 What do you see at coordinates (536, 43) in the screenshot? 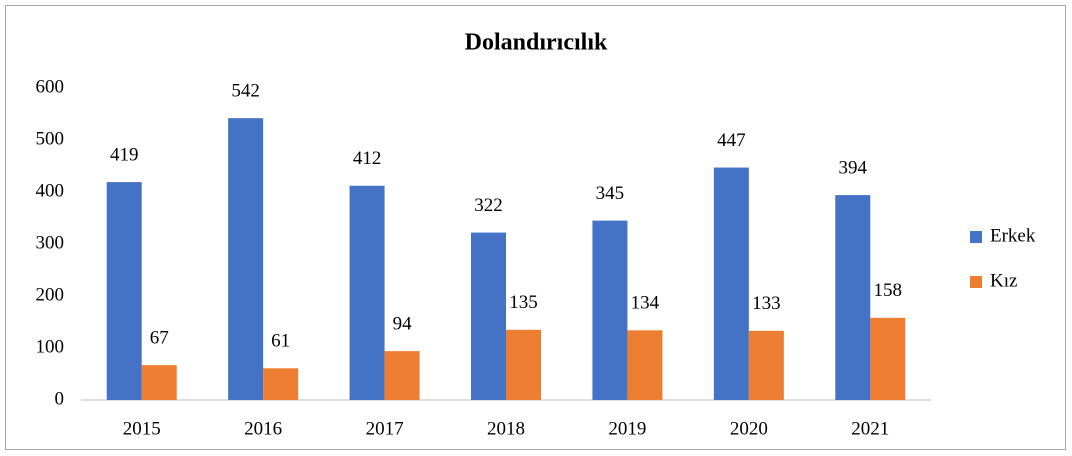
I see `chart-title: Dolandırıcılık` at bounding box center [536, 43].